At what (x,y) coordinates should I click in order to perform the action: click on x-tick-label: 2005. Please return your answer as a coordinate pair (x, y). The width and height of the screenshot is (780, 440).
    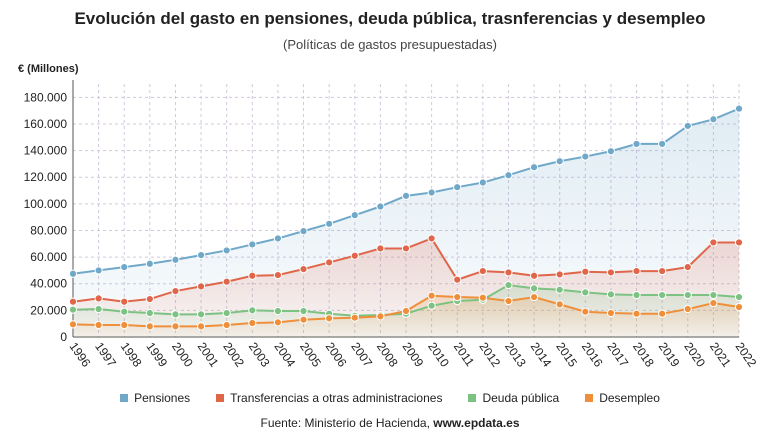
    Looking at the image, I should click on (310, 355).